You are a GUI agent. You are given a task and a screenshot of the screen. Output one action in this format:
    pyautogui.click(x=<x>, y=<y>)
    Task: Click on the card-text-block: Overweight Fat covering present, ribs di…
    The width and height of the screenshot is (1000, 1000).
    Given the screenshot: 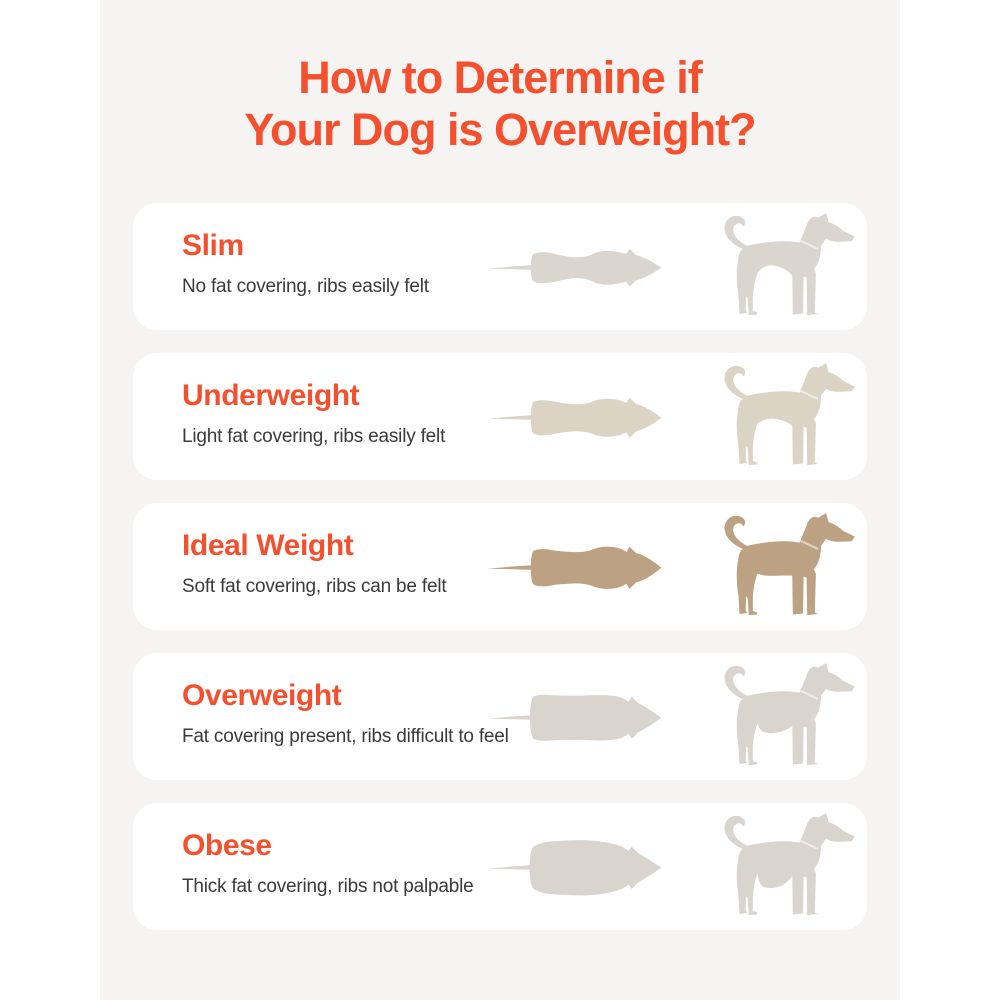 What is the action you would take?
    pyautogui.click(x=345, y=713)
    